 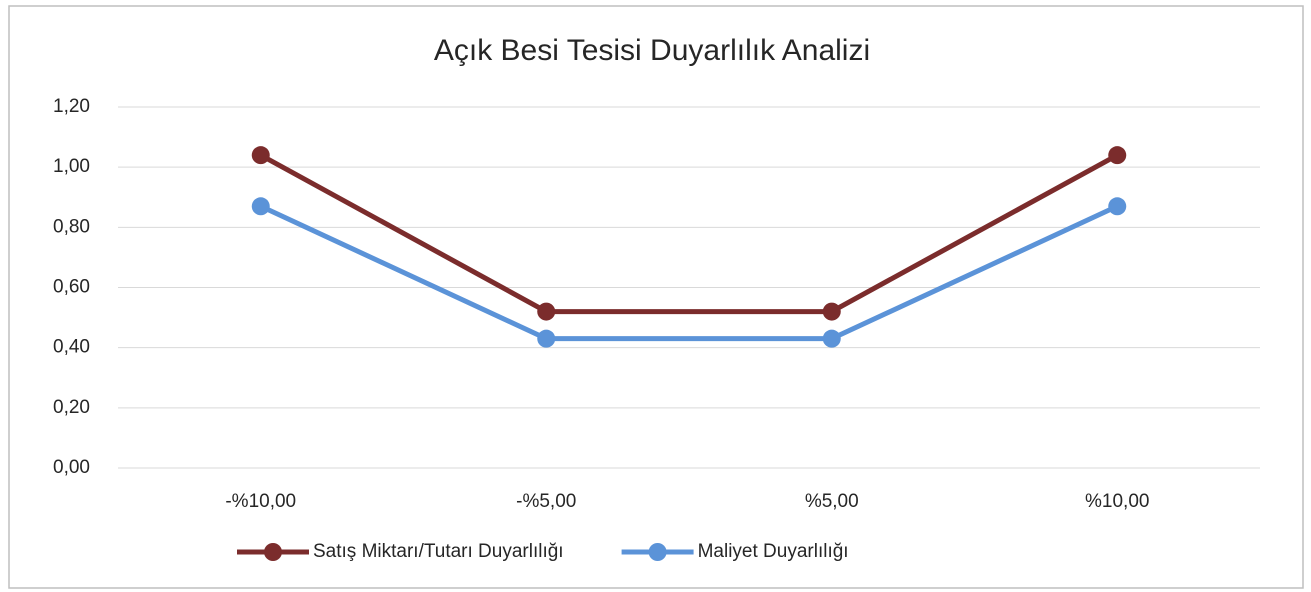 What do you see at coordinates (546, 501) in the screenshot?
I see `x-tick-label: -%5,00` at bounding box center [546, 501].